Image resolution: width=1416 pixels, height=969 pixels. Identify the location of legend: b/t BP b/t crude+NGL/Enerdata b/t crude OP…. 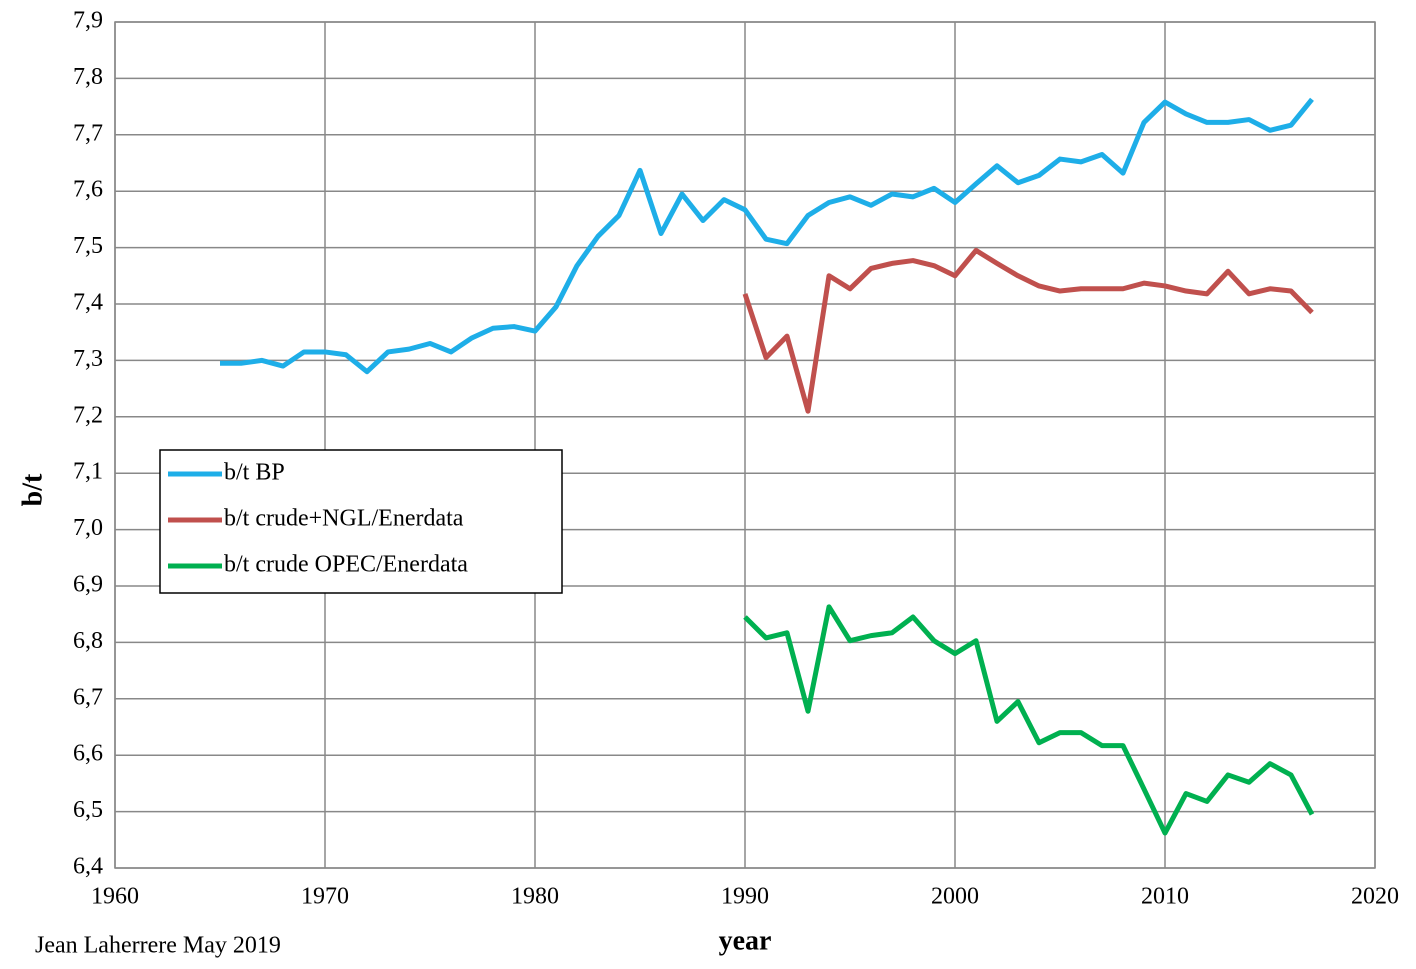
(361, 521).